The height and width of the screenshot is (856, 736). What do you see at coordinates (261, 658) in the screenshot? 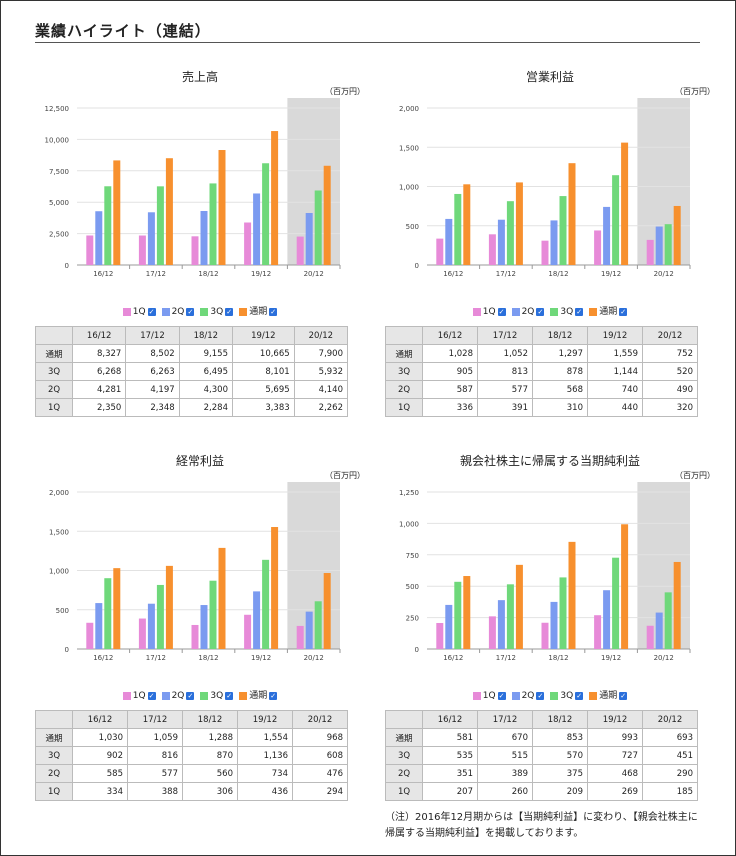
I see `x-tick-label: 19/12` at bounding box center [261, 658].